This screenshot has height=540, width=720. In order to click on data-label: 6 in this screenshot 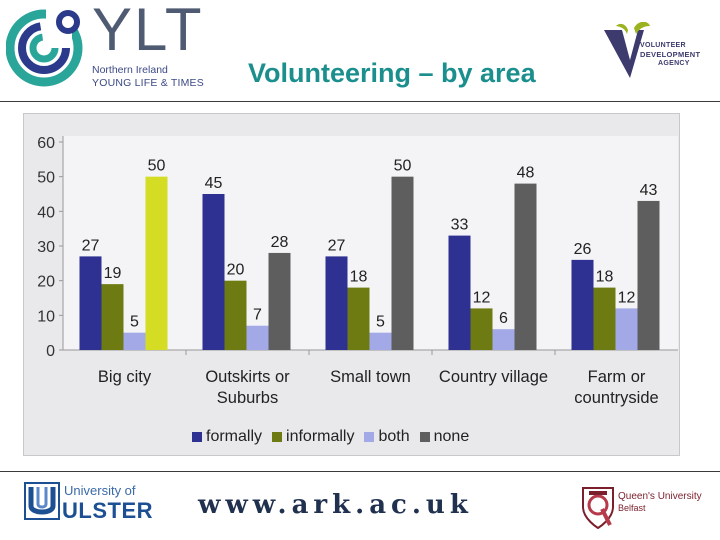, I will do `click(503, 318)`.